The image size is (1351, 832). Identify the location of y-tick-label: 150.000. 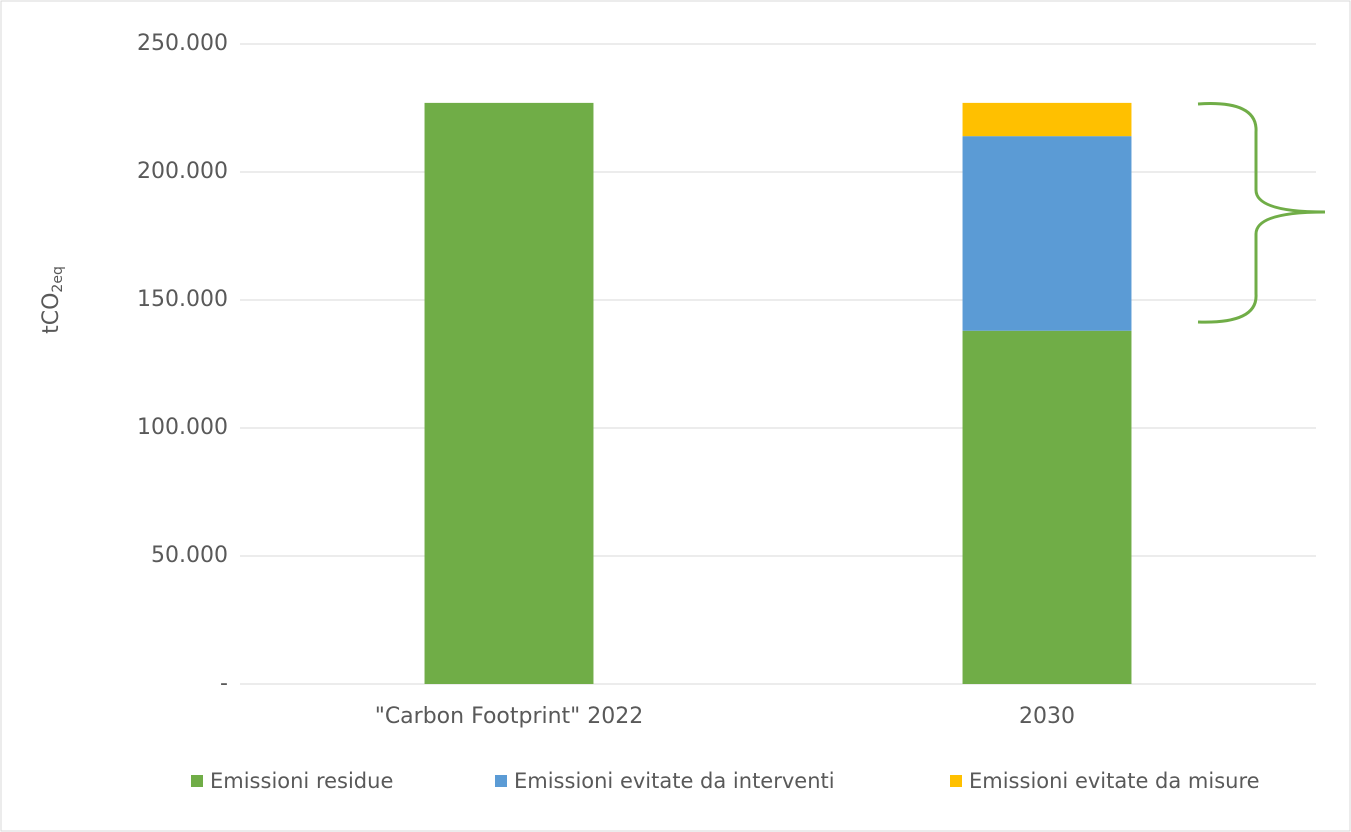
(182, 299).